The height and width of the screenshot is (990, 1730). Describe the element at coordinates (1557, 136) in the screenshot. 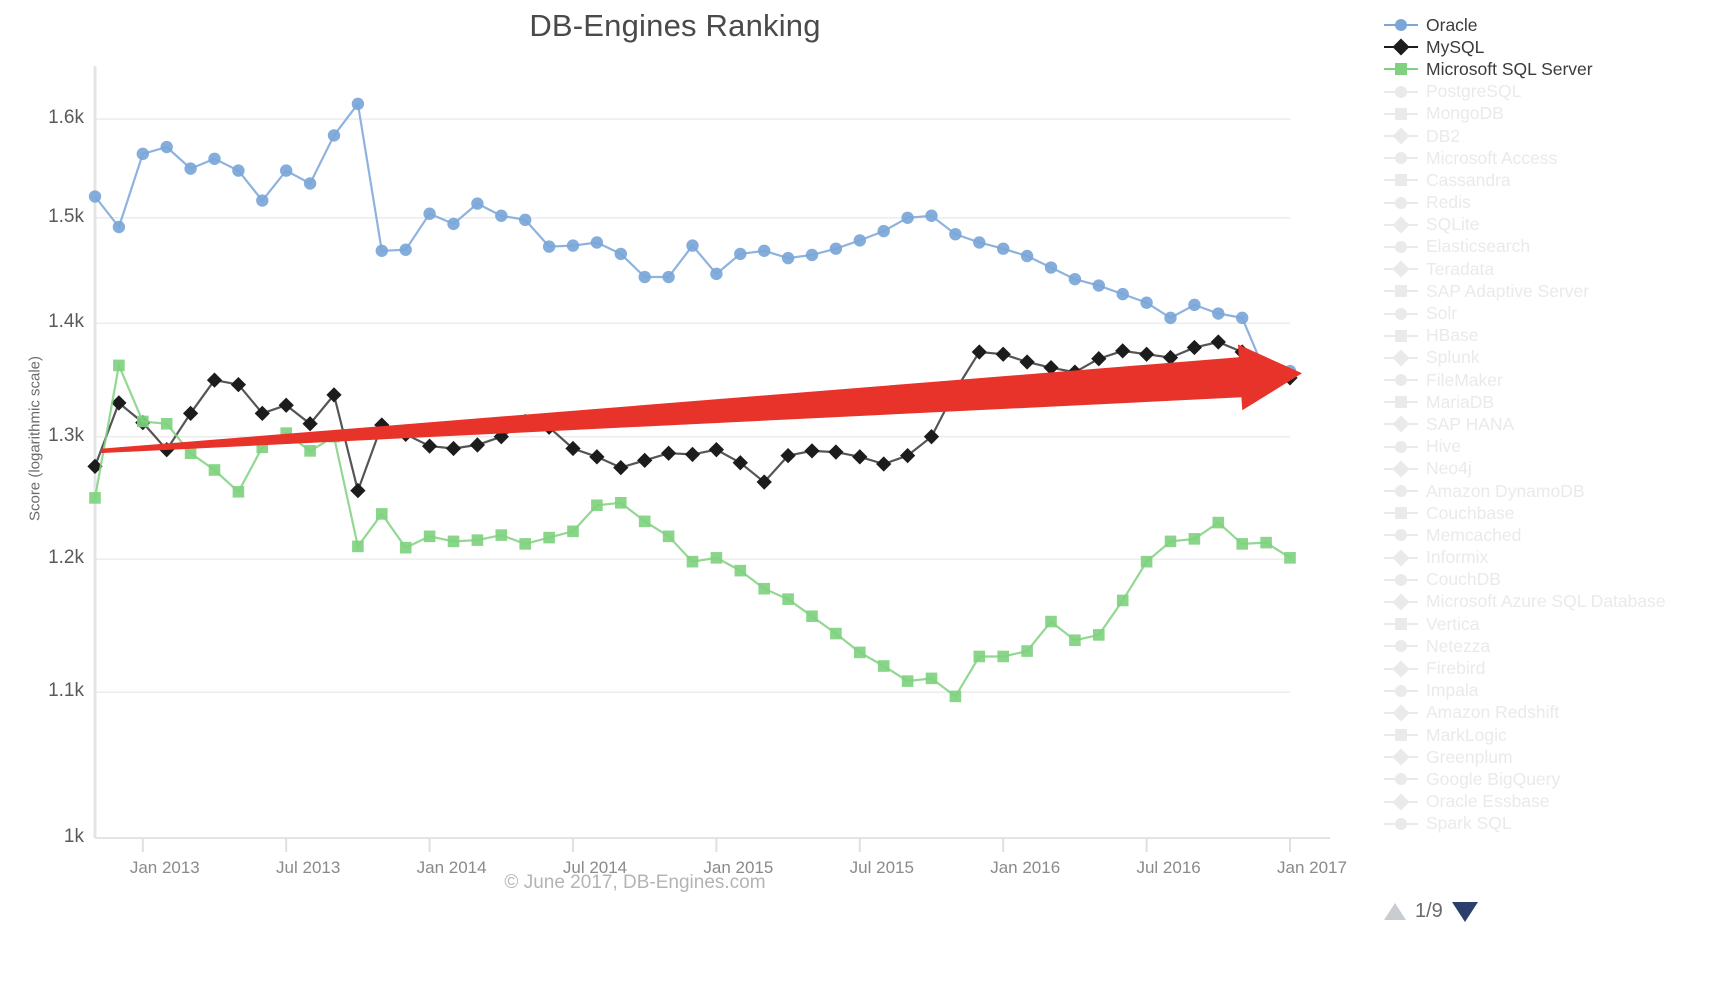

I see `legend-item-db2: DB2` at that location.